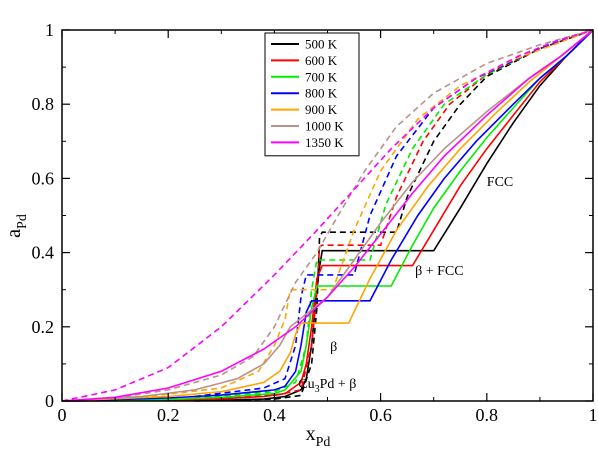  I want to click on legend-label: 900 K, so click(321, 109).